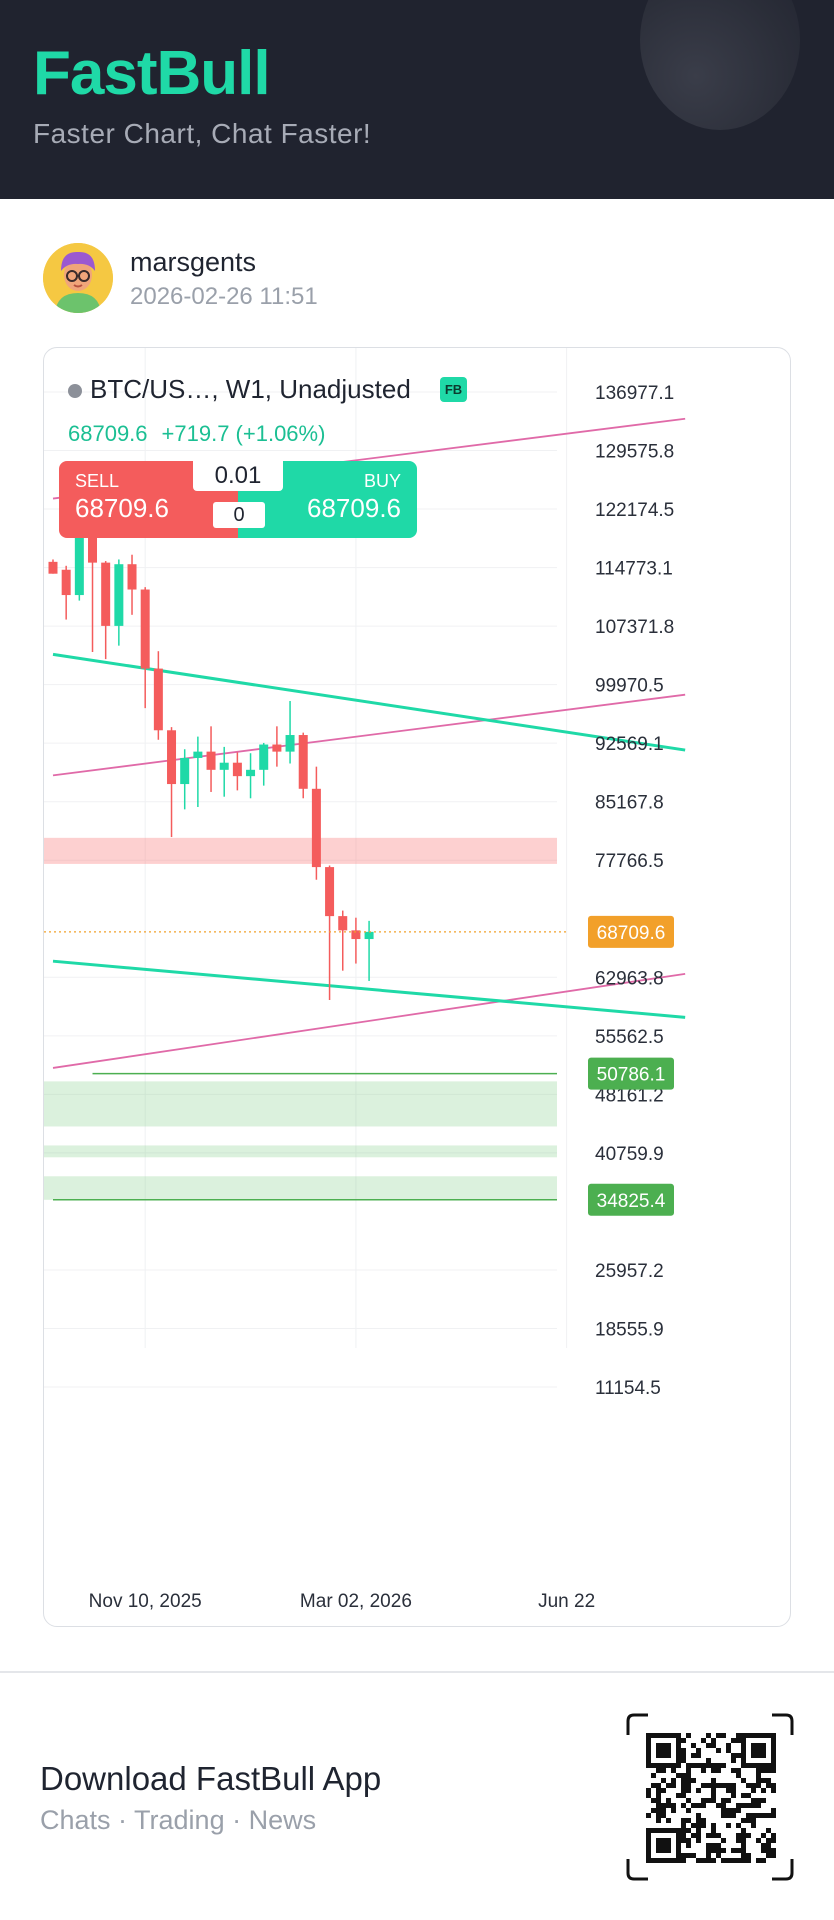 The width and height of the screenshot is (834, 1920). What do you see at coordinates (193, 262) in the screenshot?
I see `username: marsgents` at bounding box center [193, 262].